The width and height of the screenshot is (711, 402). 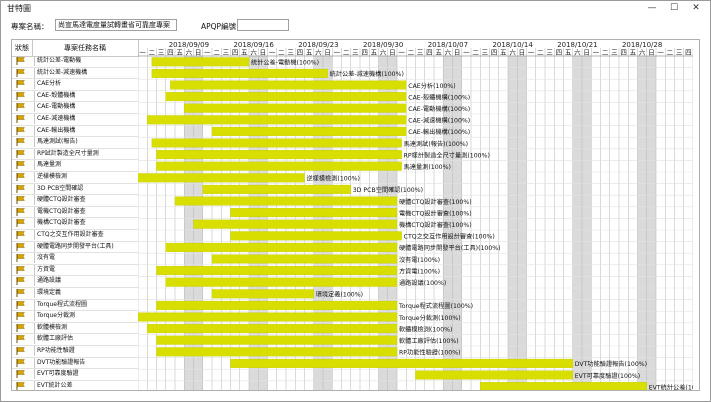 I want to click on task-row: RP功能性驗證, so click(x=75, y=352).